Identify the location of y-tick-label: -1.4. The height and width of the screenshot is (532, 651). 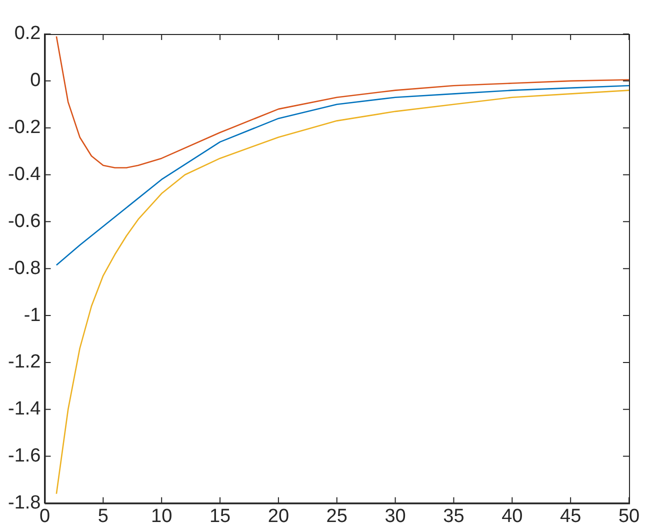
(25, 409).